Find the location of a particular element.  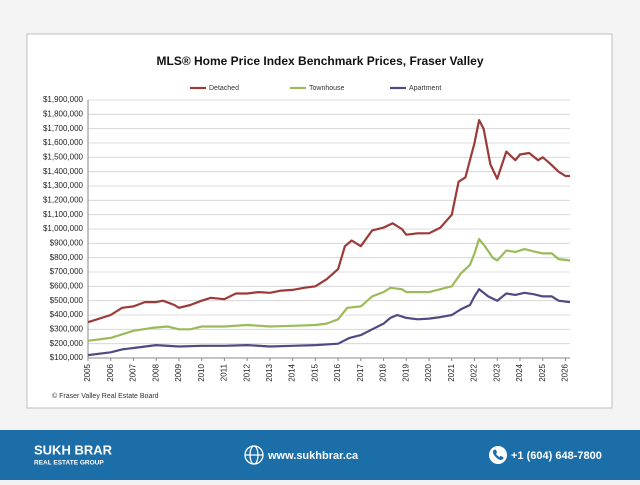

y-tick-label: $500,000 is located at coordinates (67, 300).